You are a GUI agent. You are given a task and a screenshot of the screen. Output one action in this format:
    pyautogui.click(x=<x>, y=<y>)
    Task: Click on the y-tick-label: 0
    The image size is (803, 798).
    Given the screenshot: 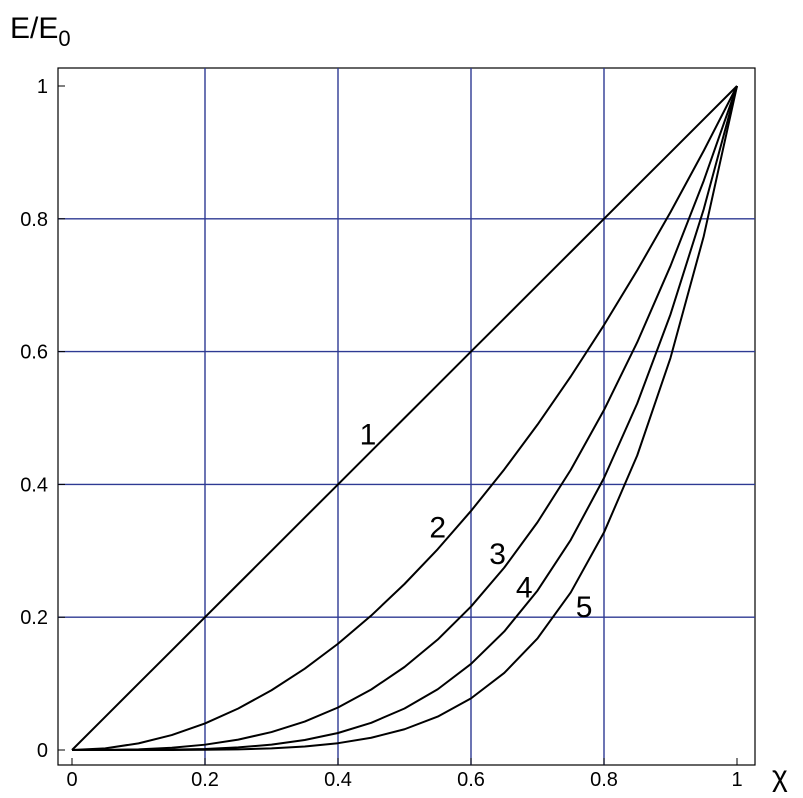 What is the action you would take?
    pyautogui.click(x=42, y=751)
    